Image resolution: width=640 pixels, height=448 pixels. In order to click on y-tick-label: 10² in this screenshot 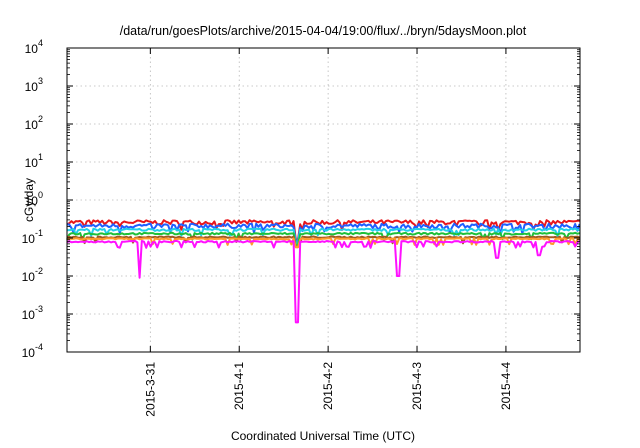, I will do `click(34, 123)`.